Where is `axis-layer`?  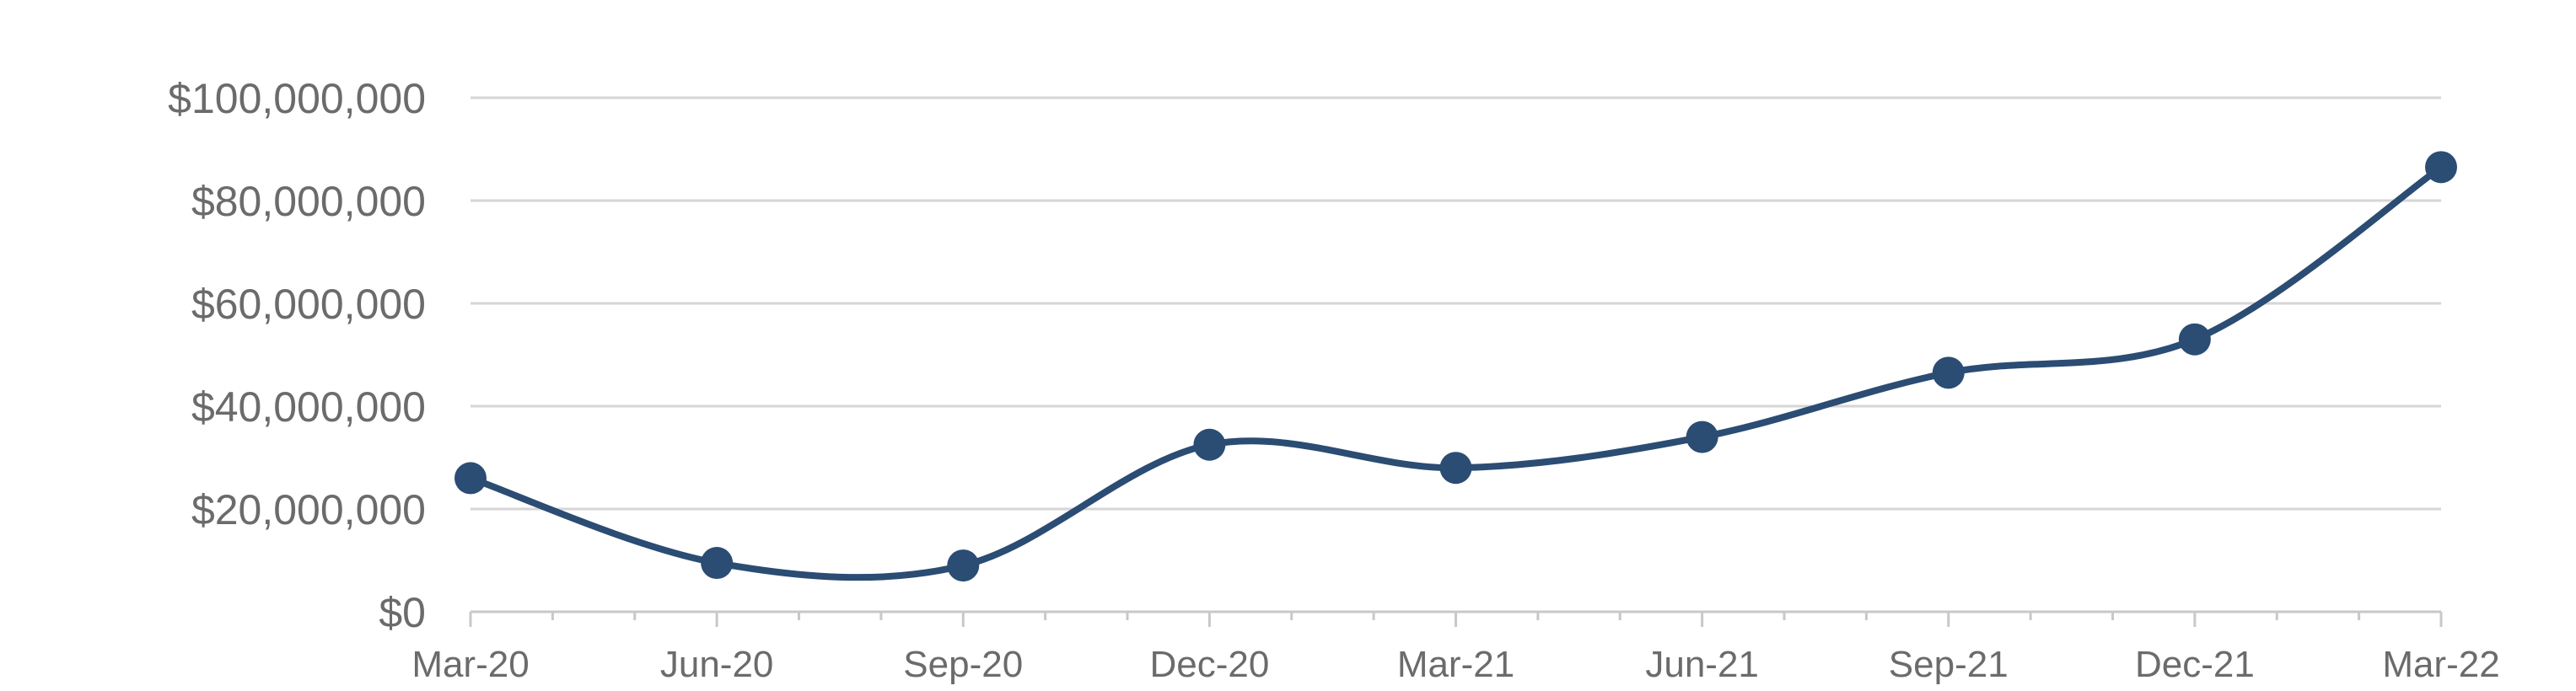
axis-layer is located at coordinates (1456, 618).